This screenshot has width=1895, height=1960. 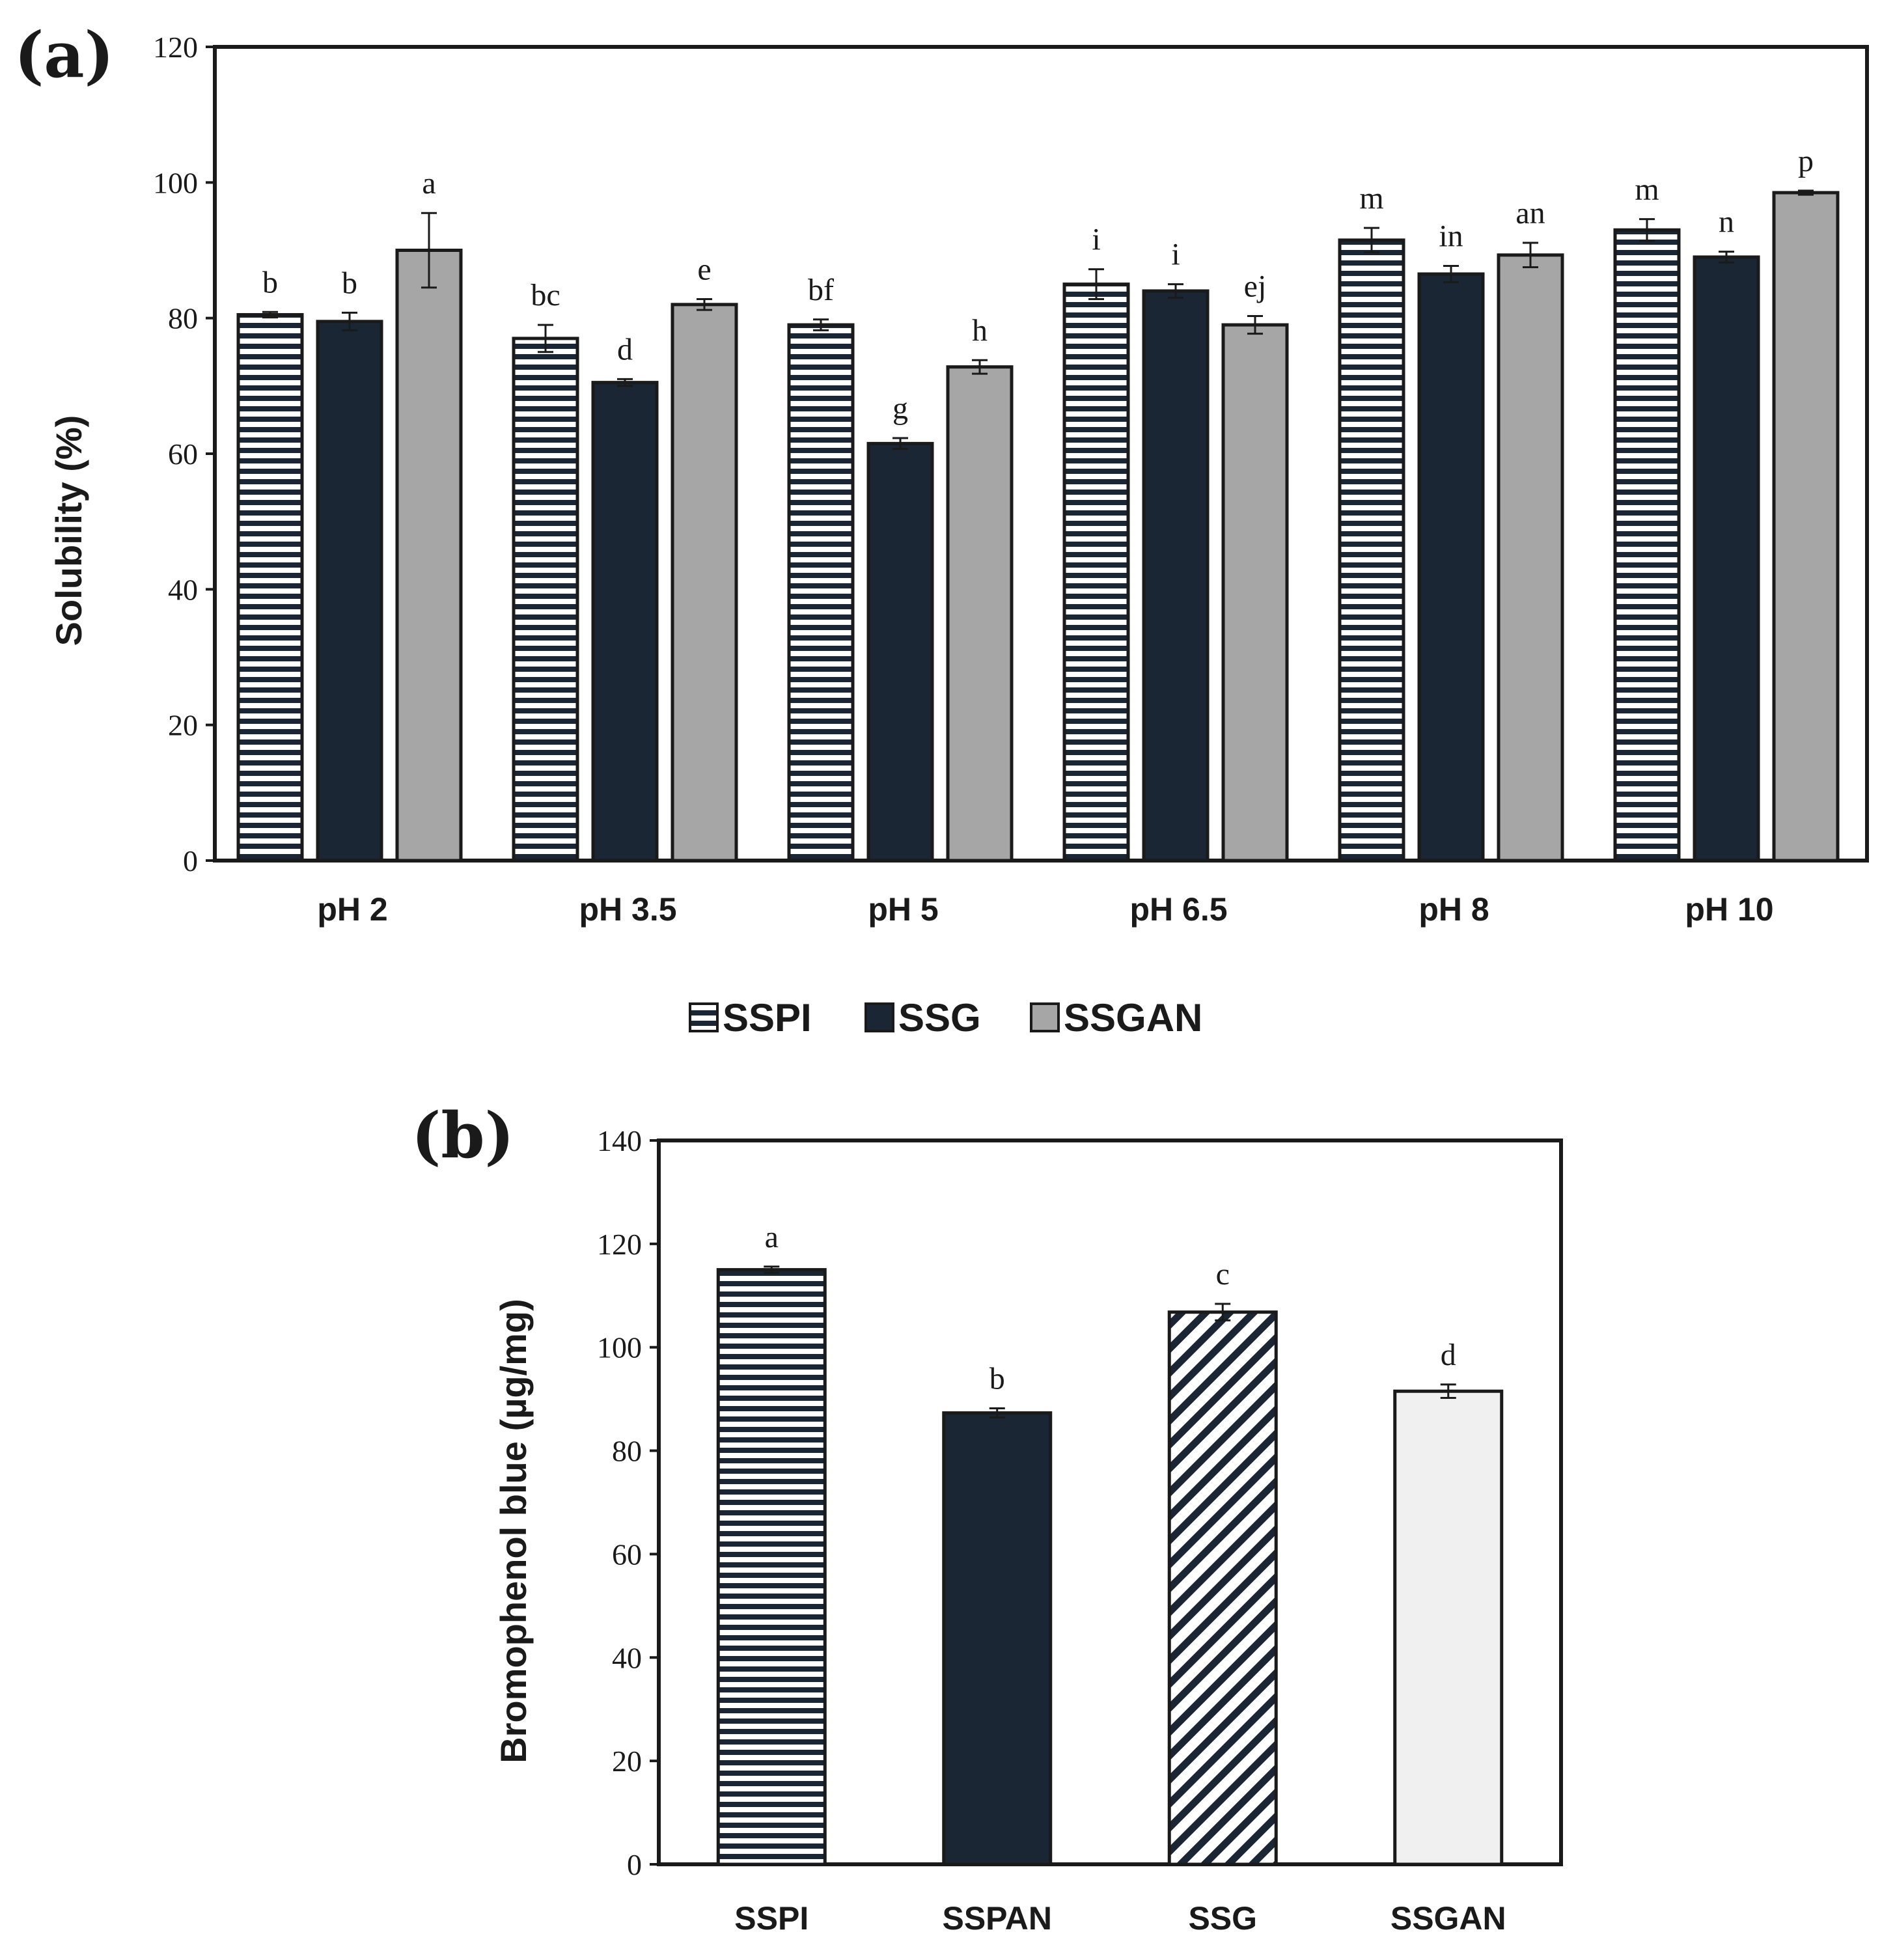 I want to click on y-axis-title-b-group: Bromophenol blue (µg/mg), so click(x=513, y=1531).